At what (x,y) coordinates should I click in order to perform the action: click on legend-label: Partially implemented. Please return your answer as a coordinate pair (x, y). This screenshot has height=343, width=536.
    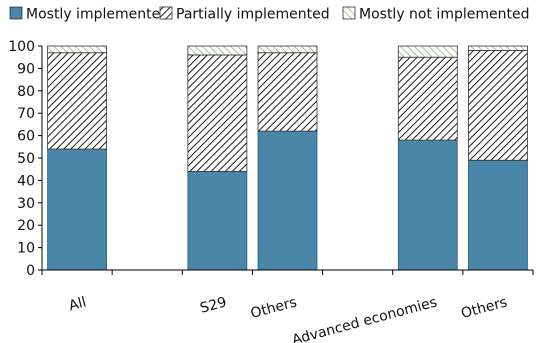
    Looking at the image, I should click on (253, 15).